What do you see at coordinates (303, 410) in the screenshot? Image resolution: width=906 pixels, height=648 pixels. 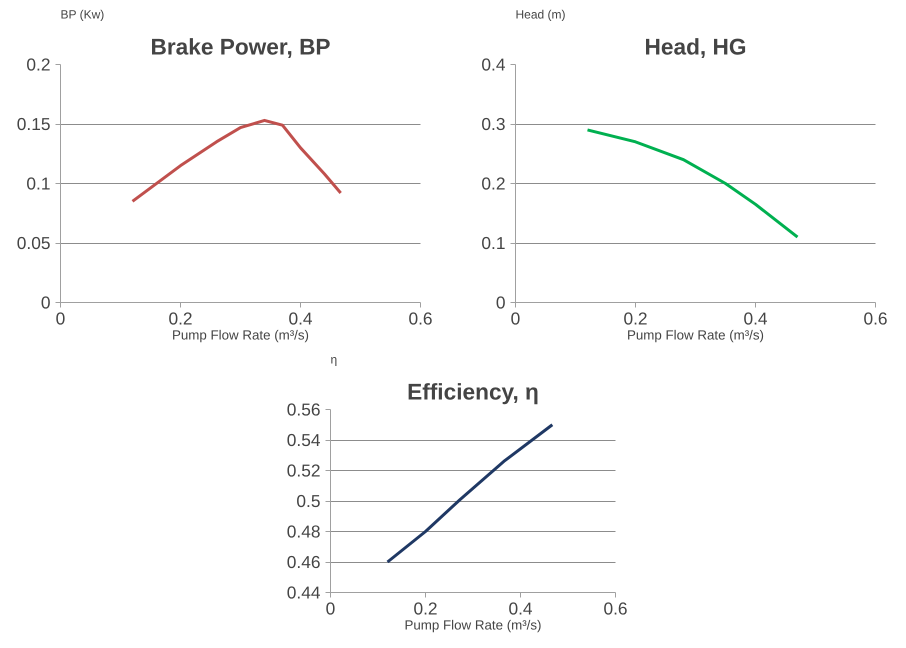 I see `y-tick-label: 0.56` at bounding box center [303, 410].